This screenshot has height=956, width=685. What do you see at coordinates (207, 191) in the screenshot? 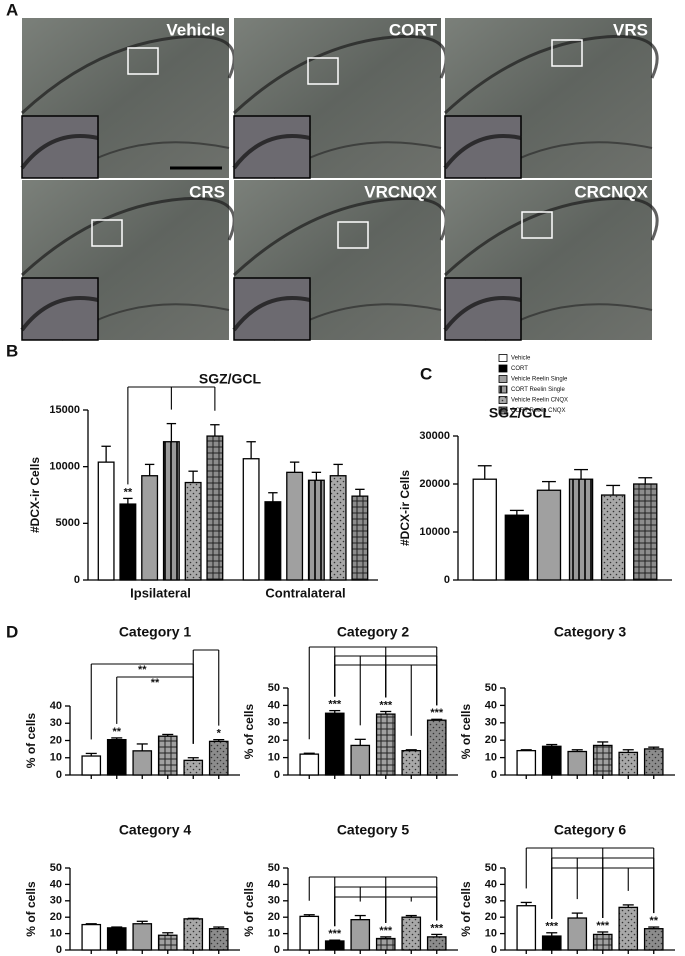
I see `image-label: CRS` at bounding box center [207, 191].